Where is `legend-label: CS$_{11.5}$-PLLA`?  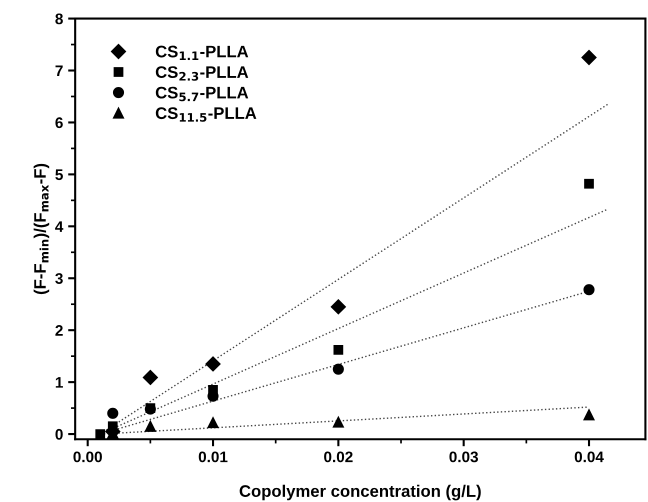
legend-label: CS$_{11.5}$-PLLA is located at coordinates (206, 114).